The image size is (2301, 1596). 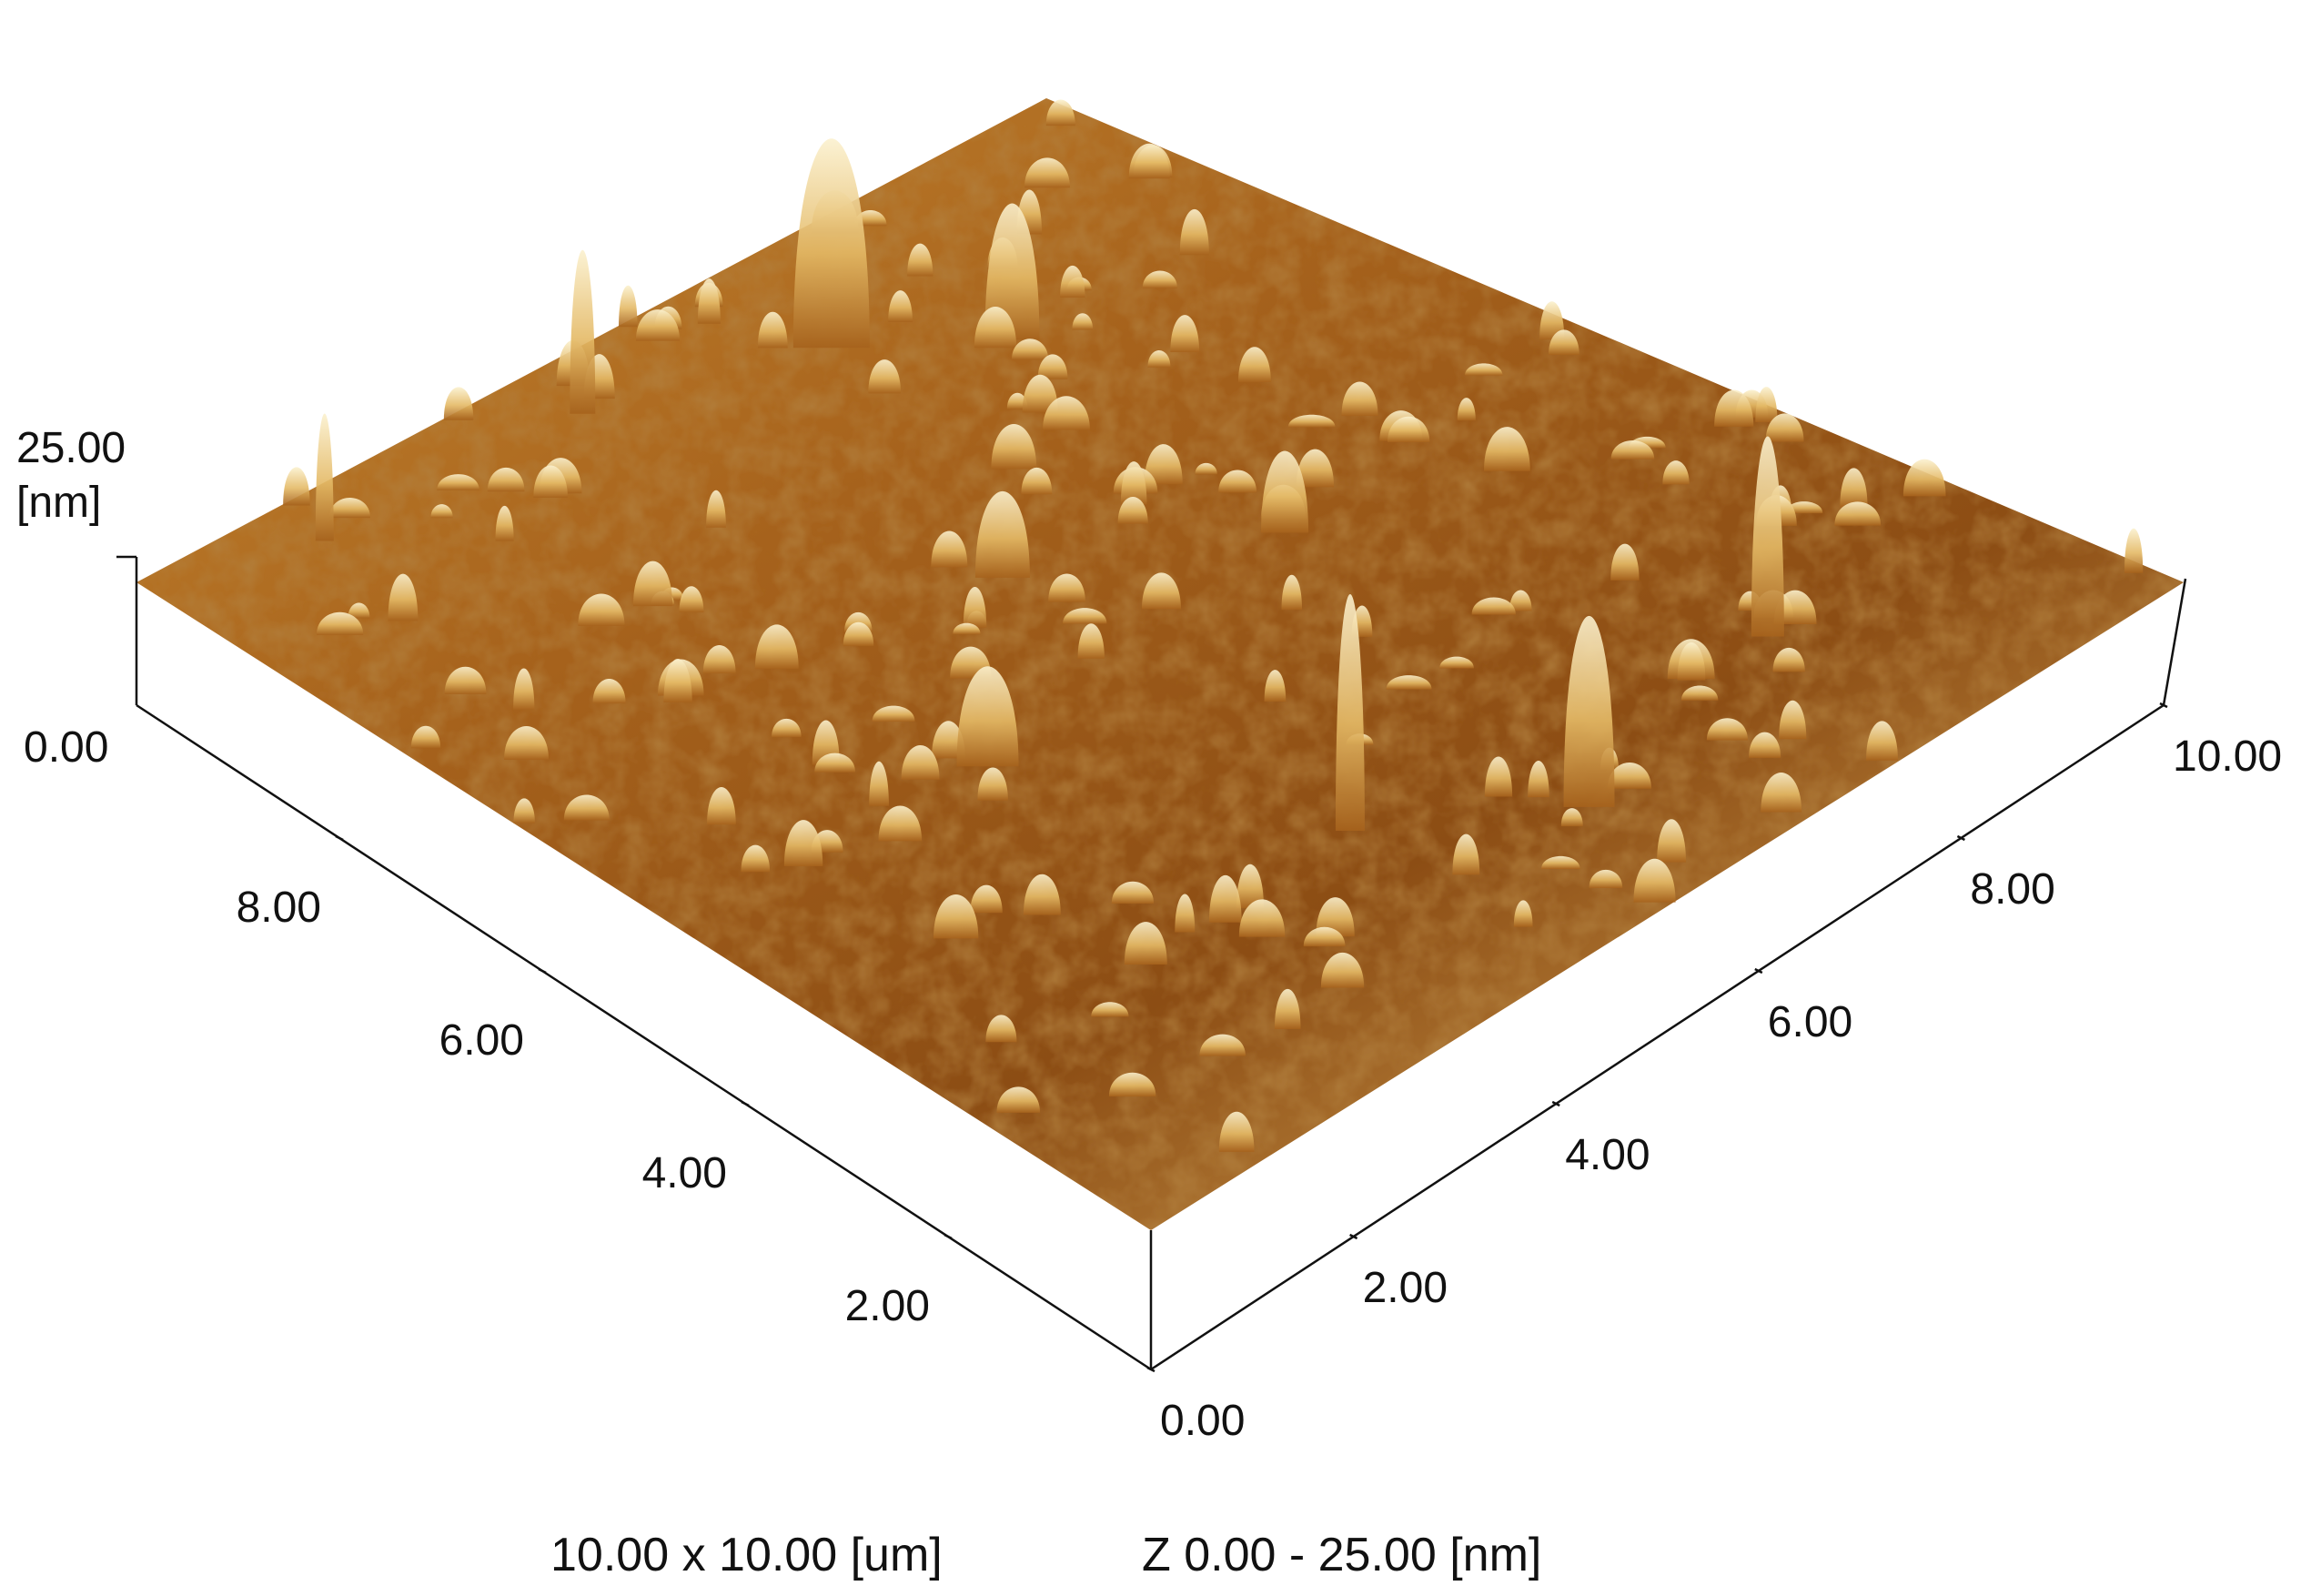 I want to click on y-tick-label: 10.00, so click(x=2227, y=756).